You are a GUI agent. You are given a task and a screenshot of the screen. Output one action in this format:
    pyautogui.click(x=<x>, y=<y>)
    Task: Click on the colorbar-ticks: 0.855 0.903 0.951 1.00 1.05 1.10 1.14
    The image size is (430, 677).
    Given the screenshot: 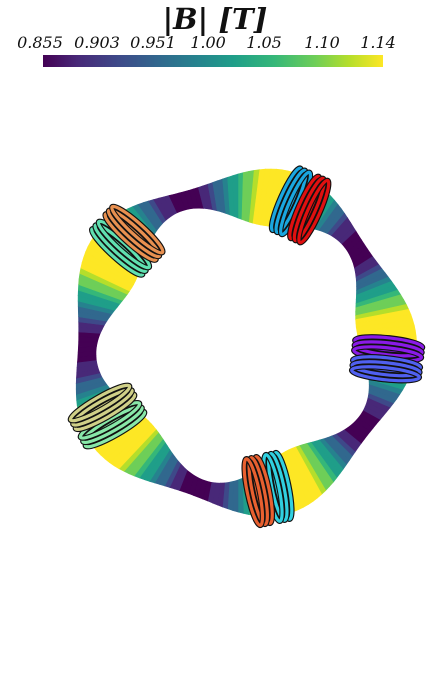 What is the action you would take?
    pyautogui.click(x=215, y=43)
    